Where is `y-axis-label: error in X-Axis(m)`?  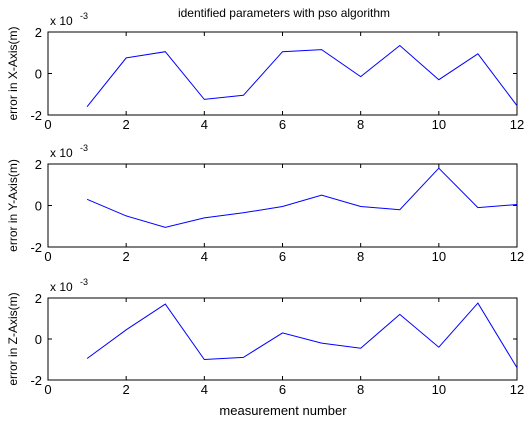
y-axis-label: error in X-Axis(m) is located at coordinates (13, 73).